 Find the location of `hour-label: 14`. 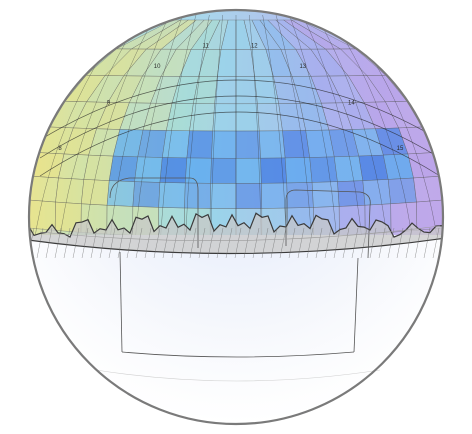

hour-label: 14 is located at coordinates (351, 103).